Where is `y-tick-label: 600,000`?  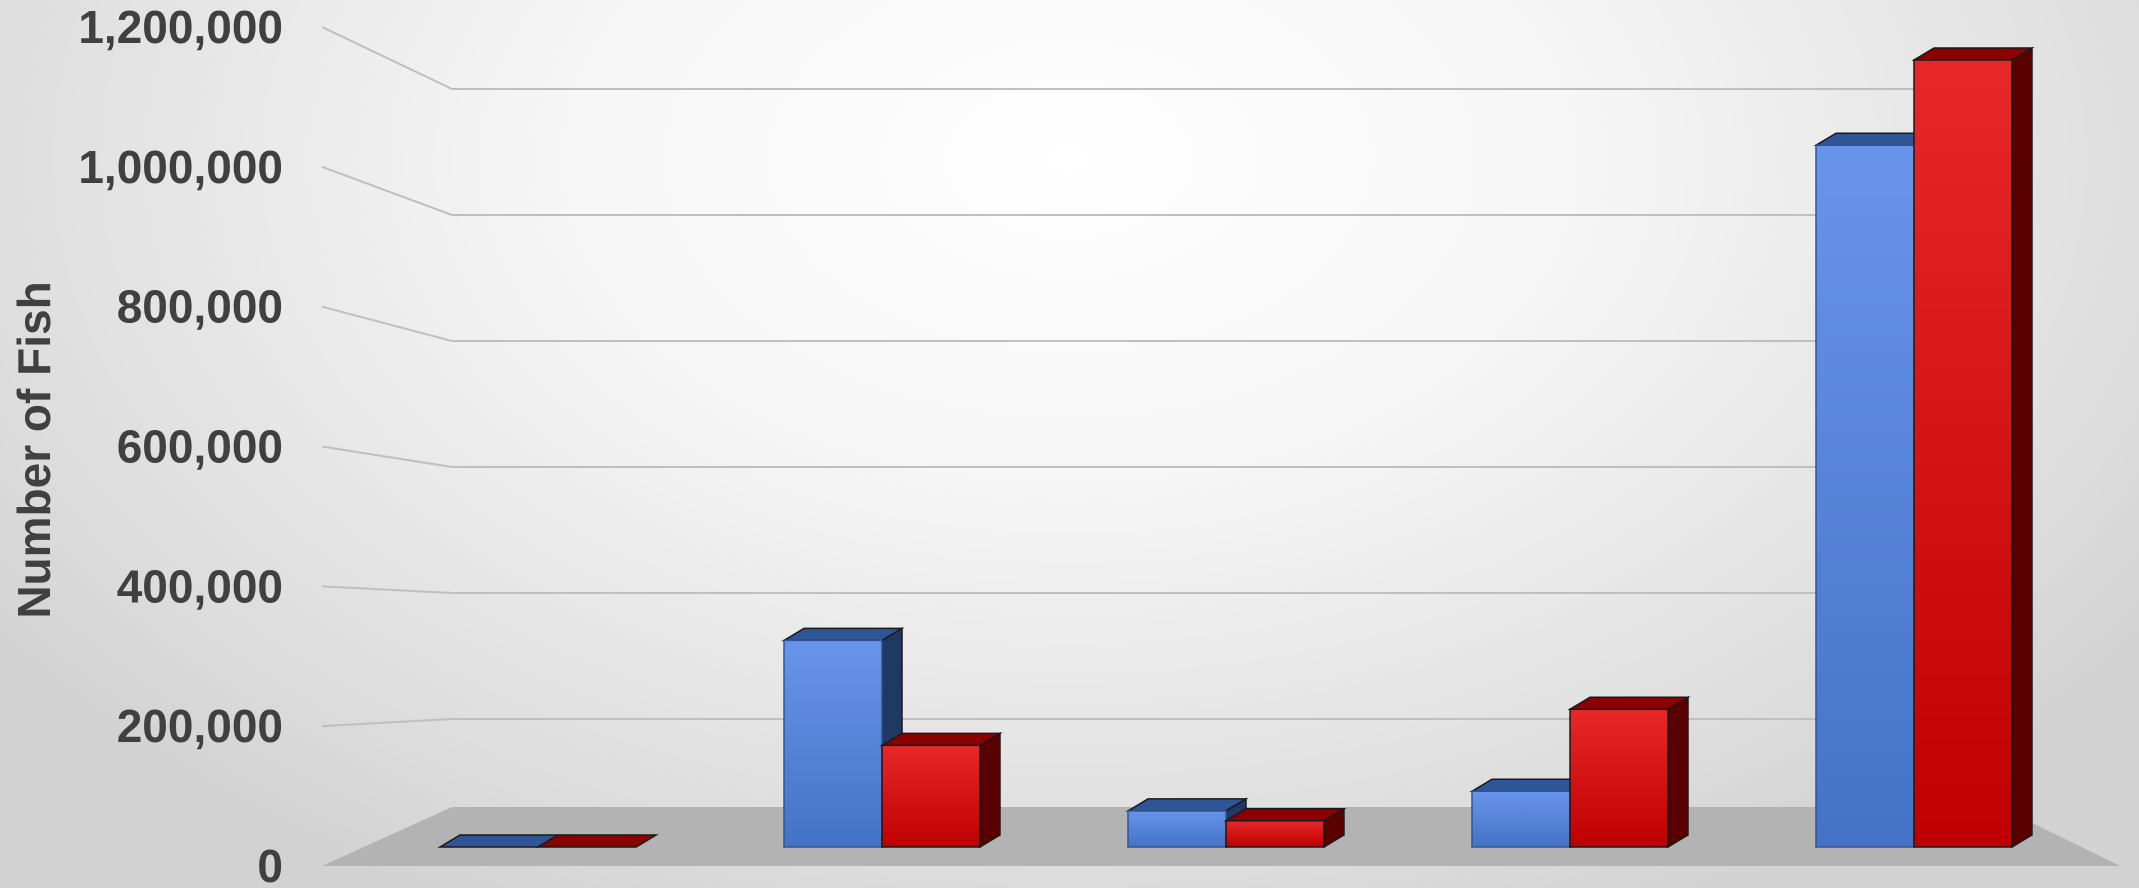
y-tick-label: 600,000 is located at coordinates (200, 447).